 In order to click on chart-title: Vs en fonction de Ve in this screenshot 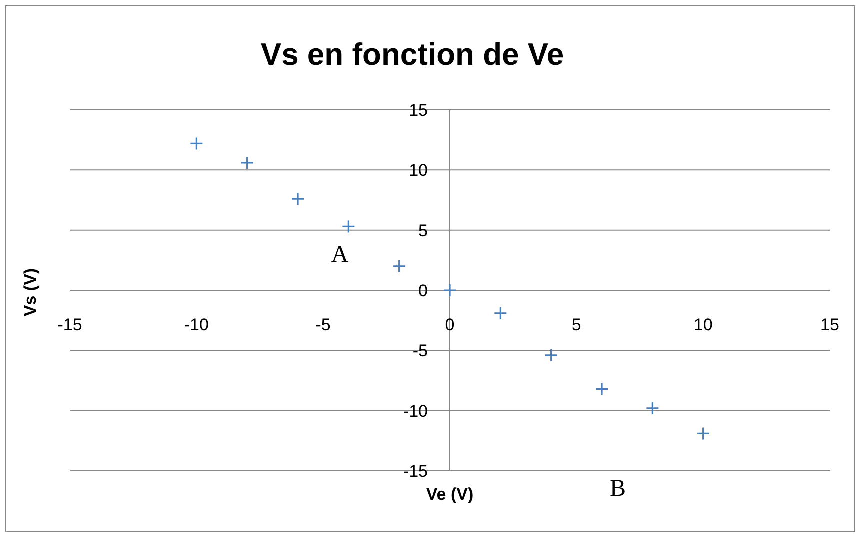, I will do `click(412, 54)`.